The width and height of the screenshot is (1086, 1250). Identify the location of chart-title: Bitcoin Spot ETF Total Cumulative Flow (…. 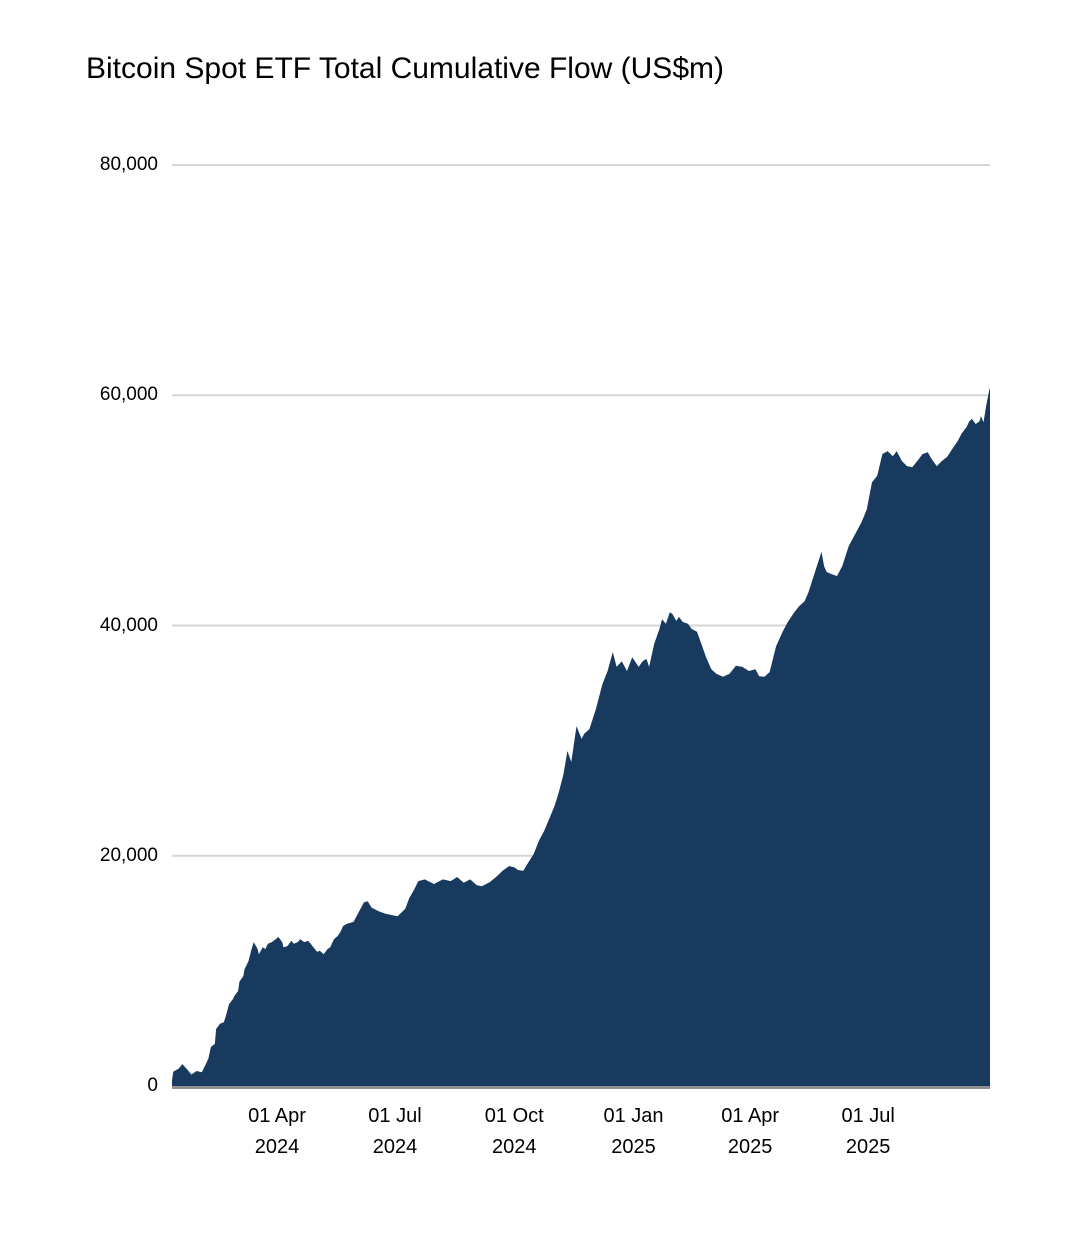
(405, 68).